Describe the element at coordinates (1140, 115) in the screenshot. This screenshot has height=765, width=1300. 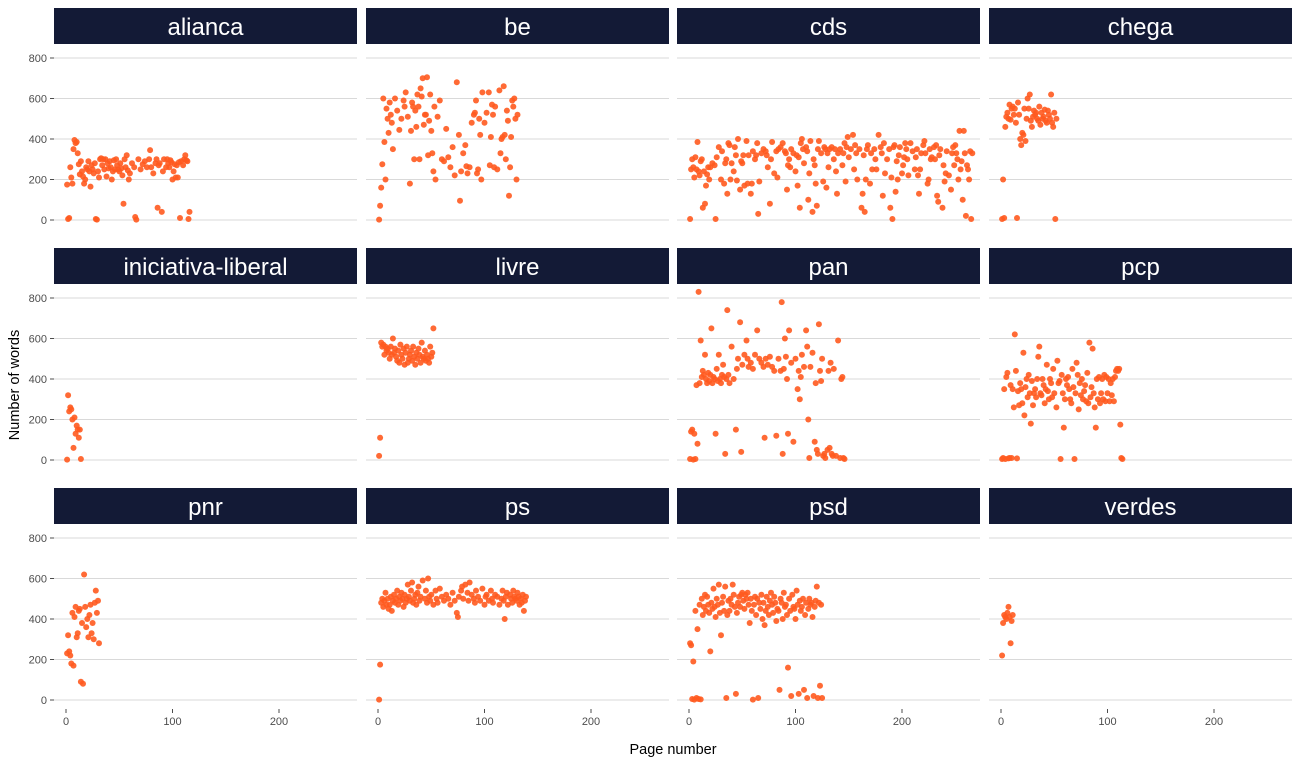
I see `facet-panel-chega: chega` at that location.